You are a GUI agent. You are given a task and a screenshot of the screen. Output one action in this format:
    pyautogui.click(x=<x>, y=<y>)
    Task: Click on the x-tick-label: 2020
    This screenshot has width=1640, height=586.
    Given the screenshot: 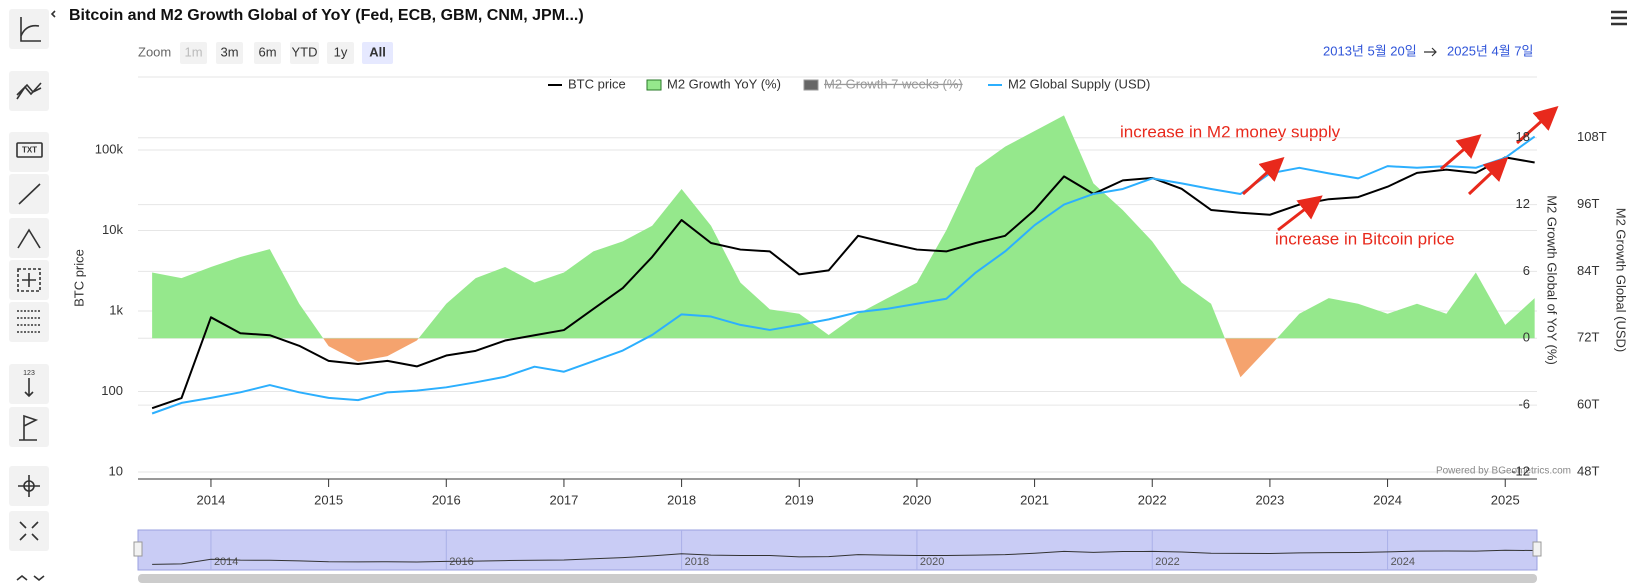 What is the action you would take?
    pyautogui.click(x=916, y=499)
    